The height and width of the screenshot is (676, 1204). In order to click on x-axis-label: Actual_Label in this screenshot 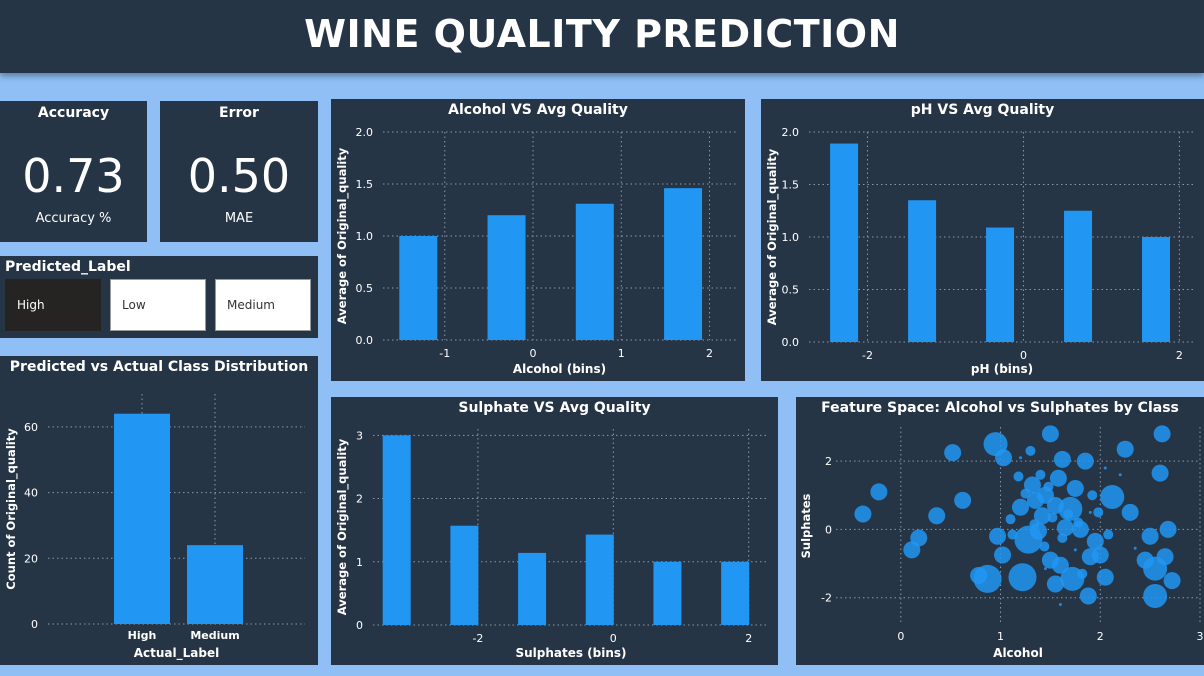, I will do `click(176, 653)`.